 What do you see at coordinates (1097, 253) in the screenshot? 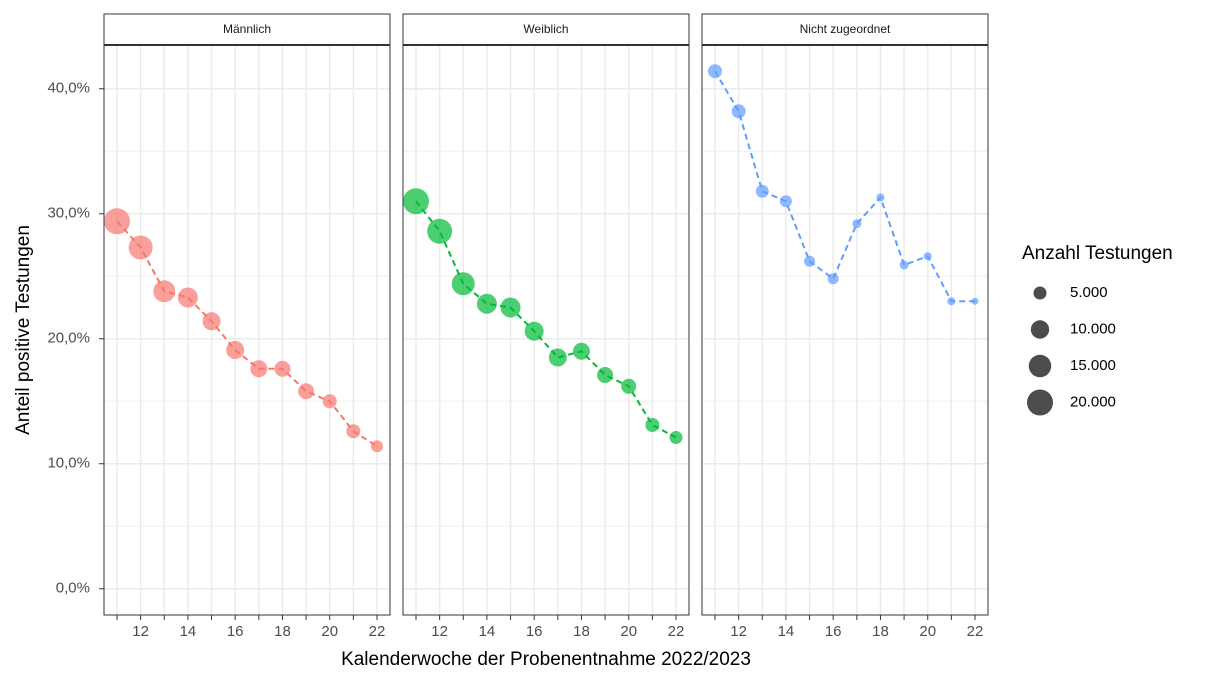
I see `legend-title: Anzahl Testungen` at bounding box center [1097, 253].